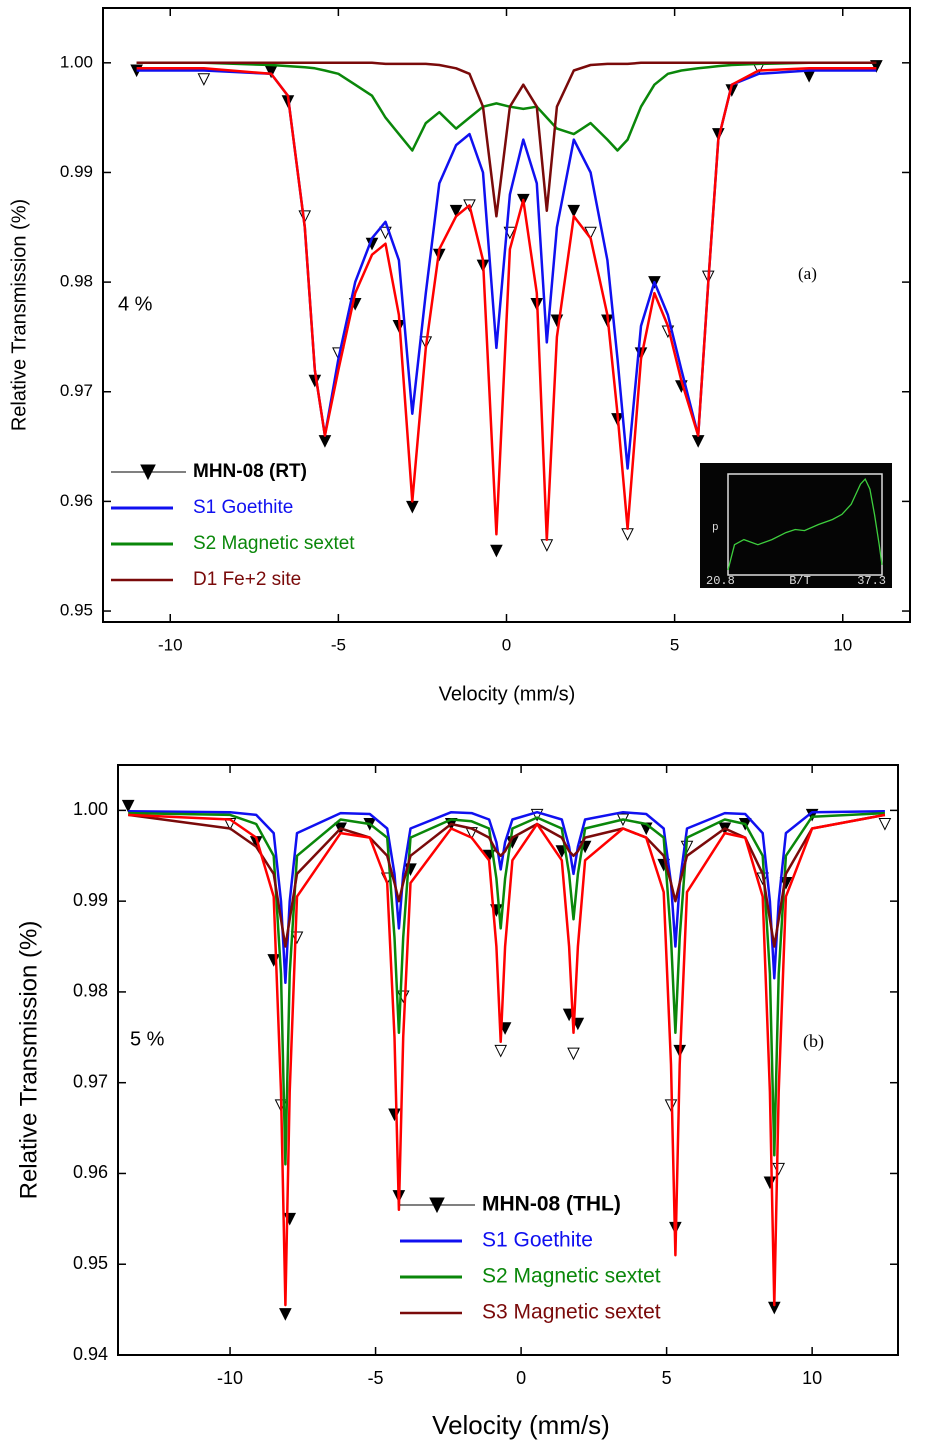  I want to click on inset-y-label: p, so click(715, 528).